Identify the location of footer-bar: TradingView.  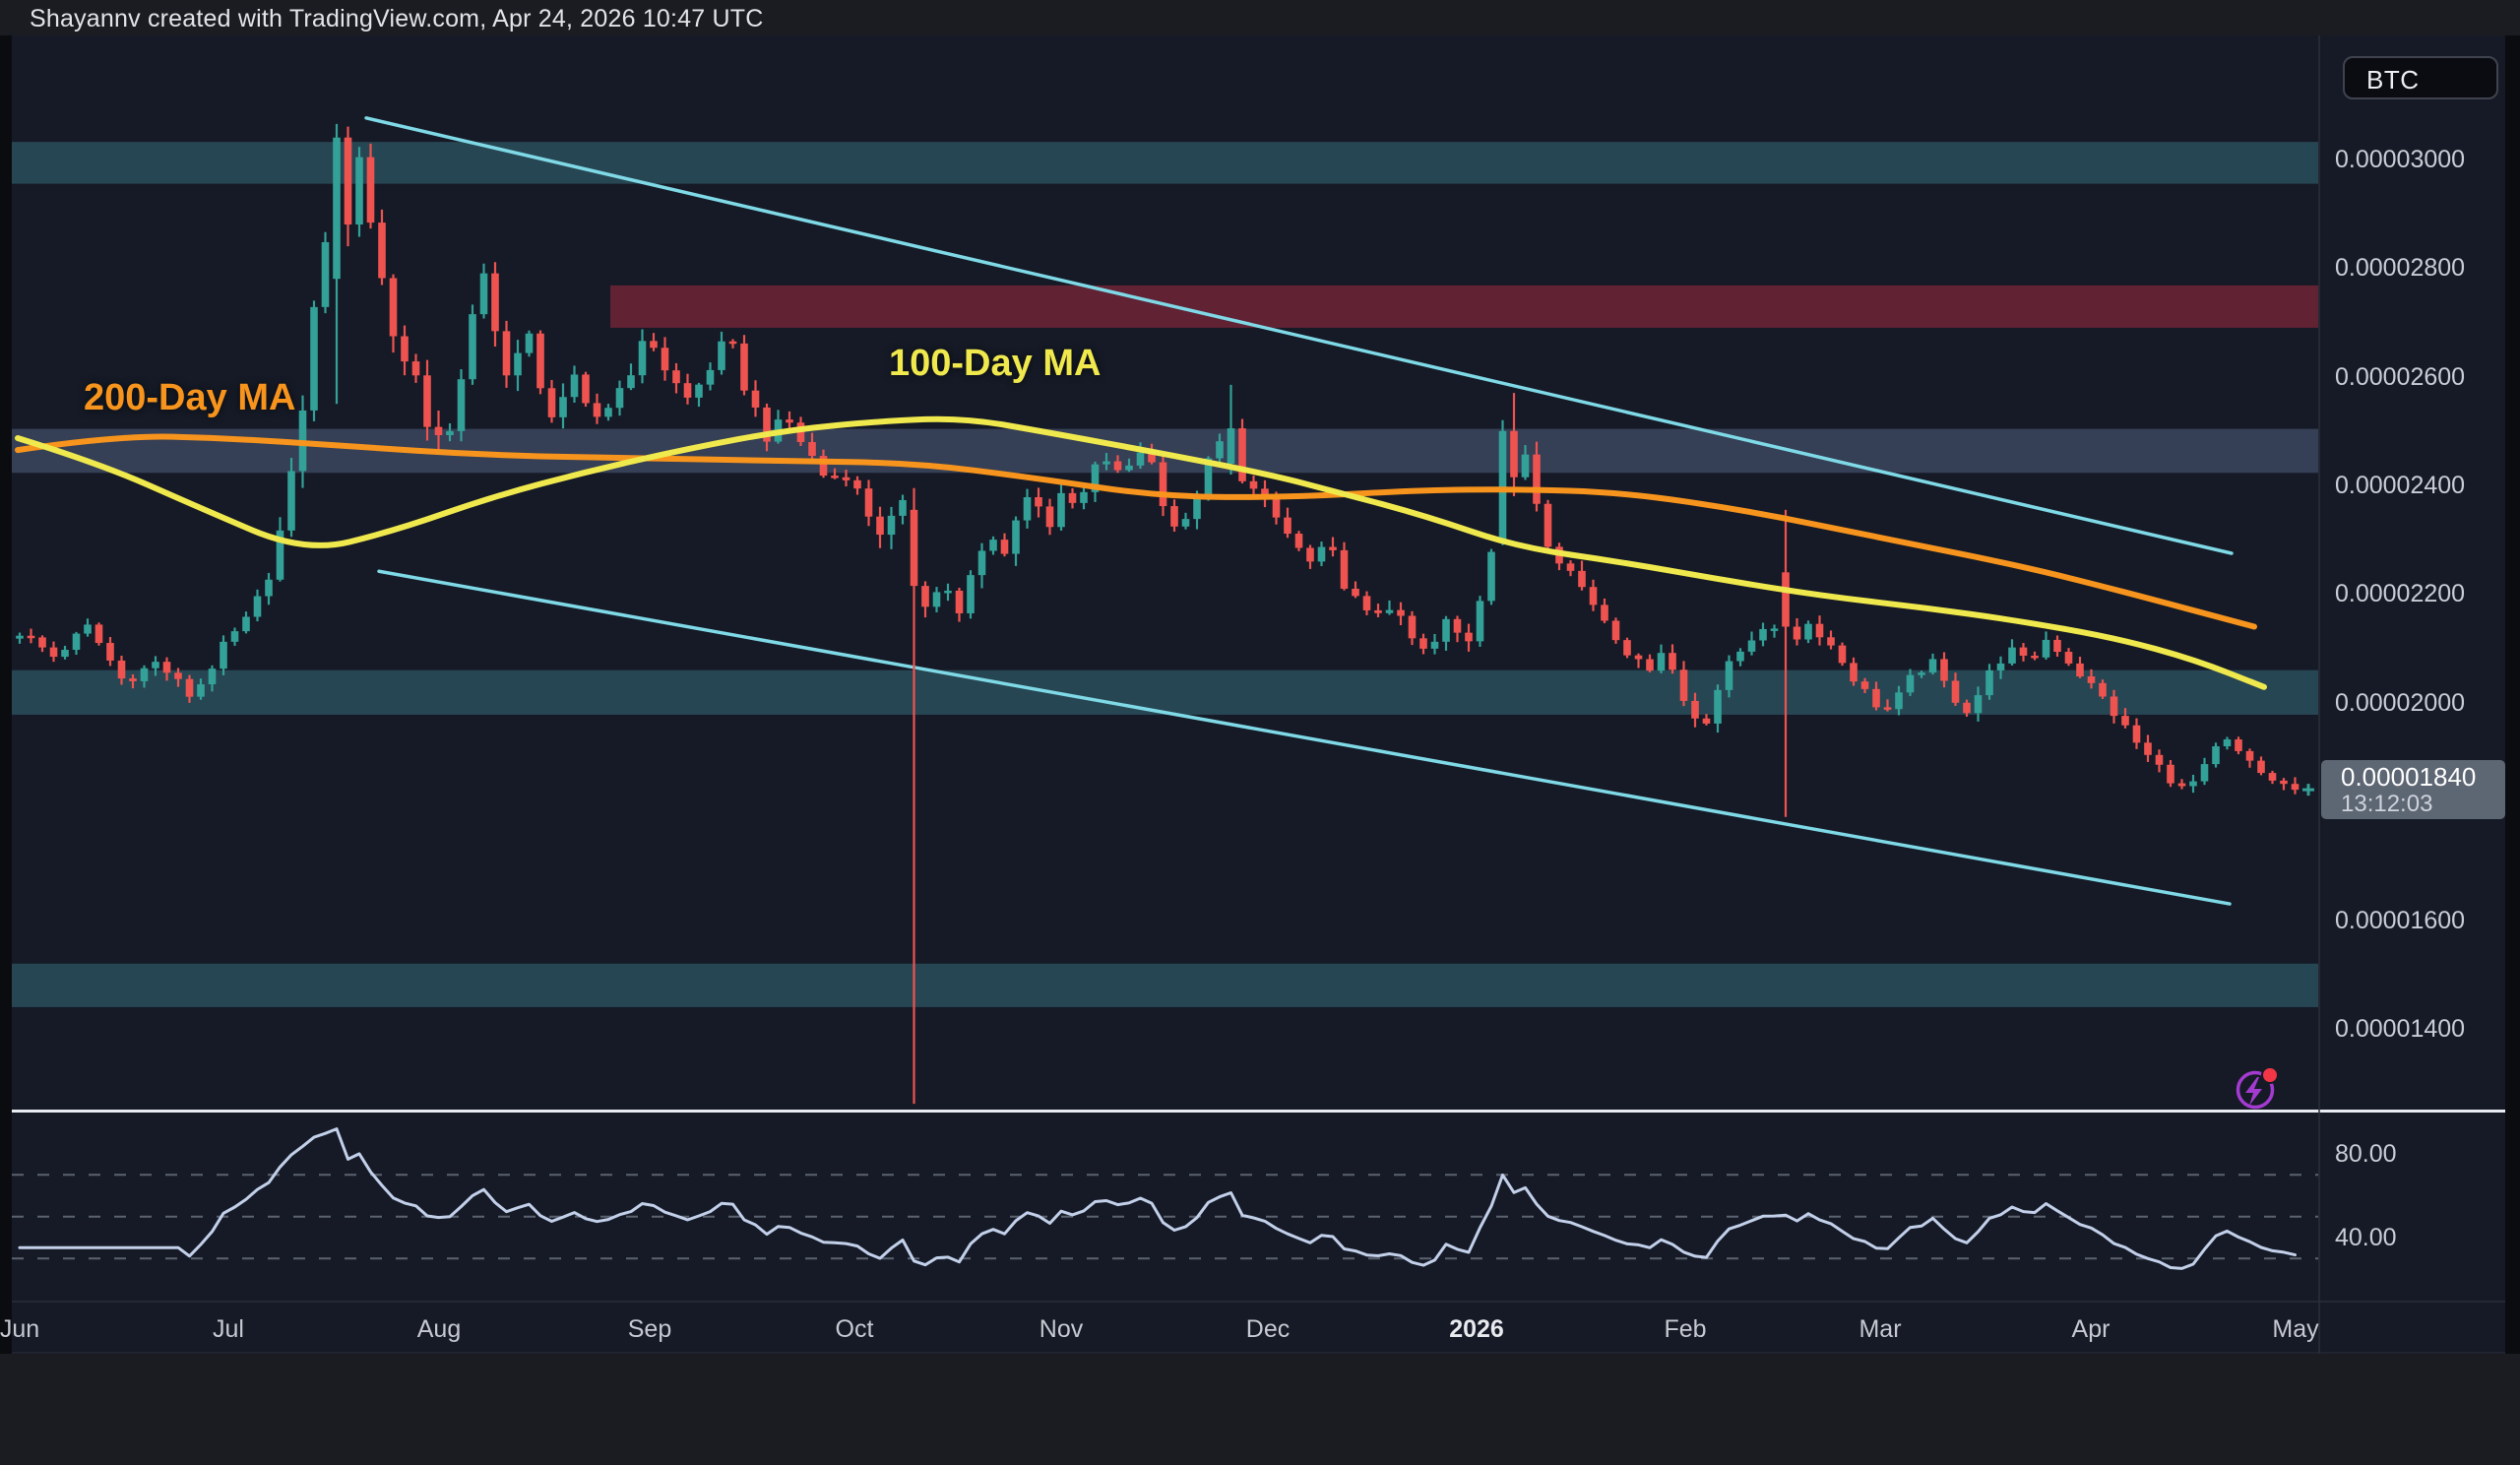
(1260, 1409).